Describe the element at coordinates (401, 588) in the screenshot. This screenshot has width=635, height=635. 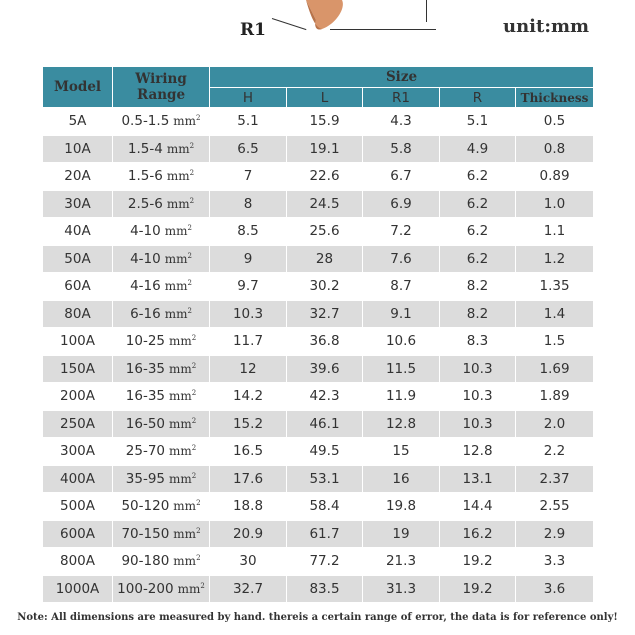
I see `cell-r1: 31.3` at that location.